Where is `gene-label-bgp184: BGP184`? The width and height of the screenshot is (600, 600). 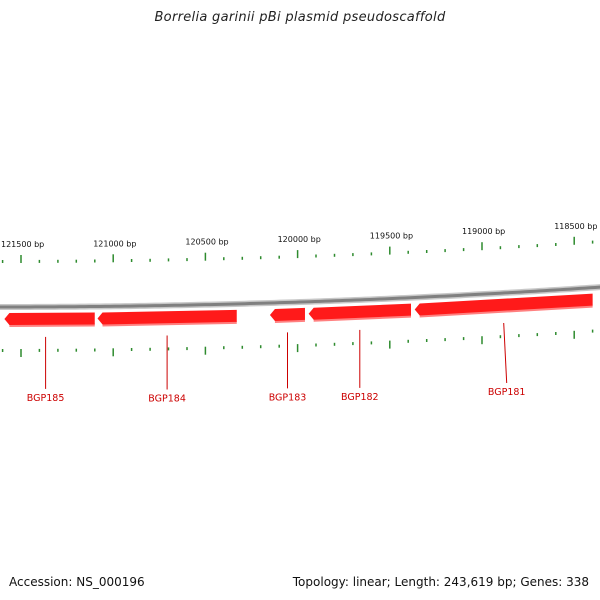 gene-label-bgp184: BGP184 is located at coordinates (167, 399).